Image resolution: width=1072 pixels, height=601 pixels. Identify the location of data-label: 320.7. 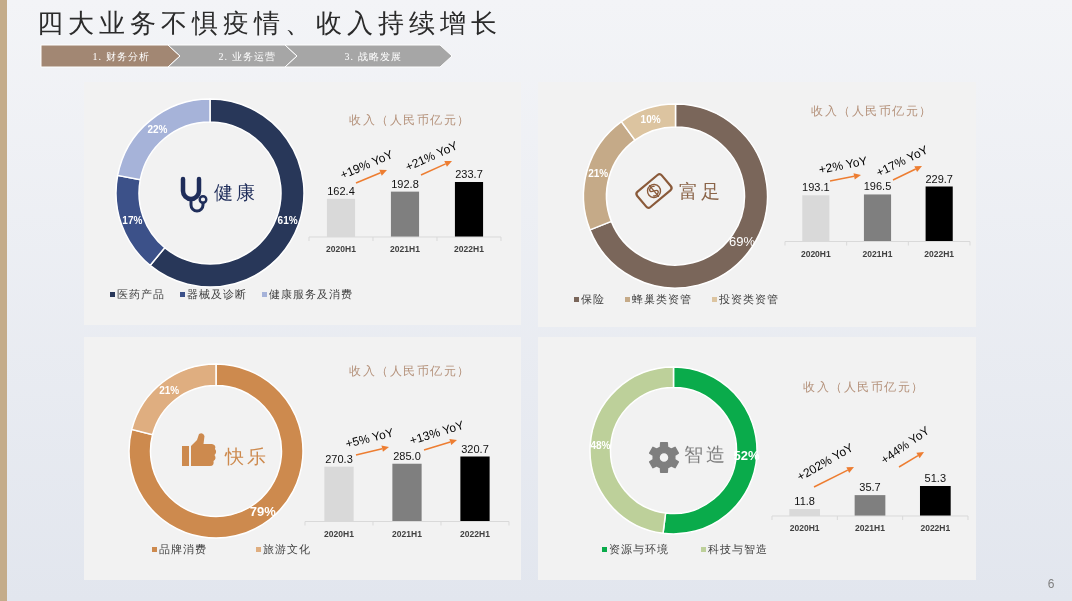
(475, 448).